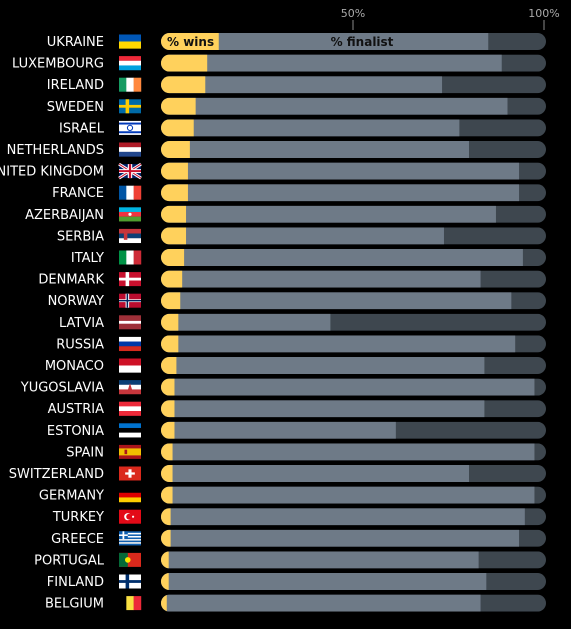 This screenshot has width=571, height=629. Describe the element at coordinates (130, 84) in the screenshot. I see `ireland-flag-icon` at that location.